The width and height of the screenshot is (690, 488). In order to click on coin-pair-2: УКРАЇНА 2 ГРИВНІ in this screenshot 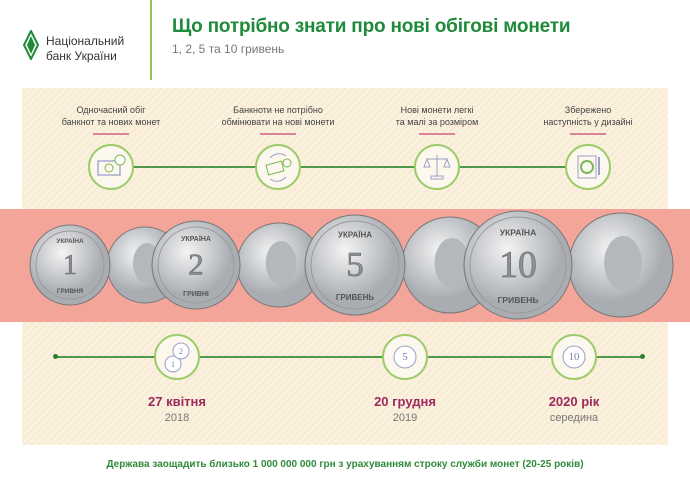, I will do `click(236, 265)`.